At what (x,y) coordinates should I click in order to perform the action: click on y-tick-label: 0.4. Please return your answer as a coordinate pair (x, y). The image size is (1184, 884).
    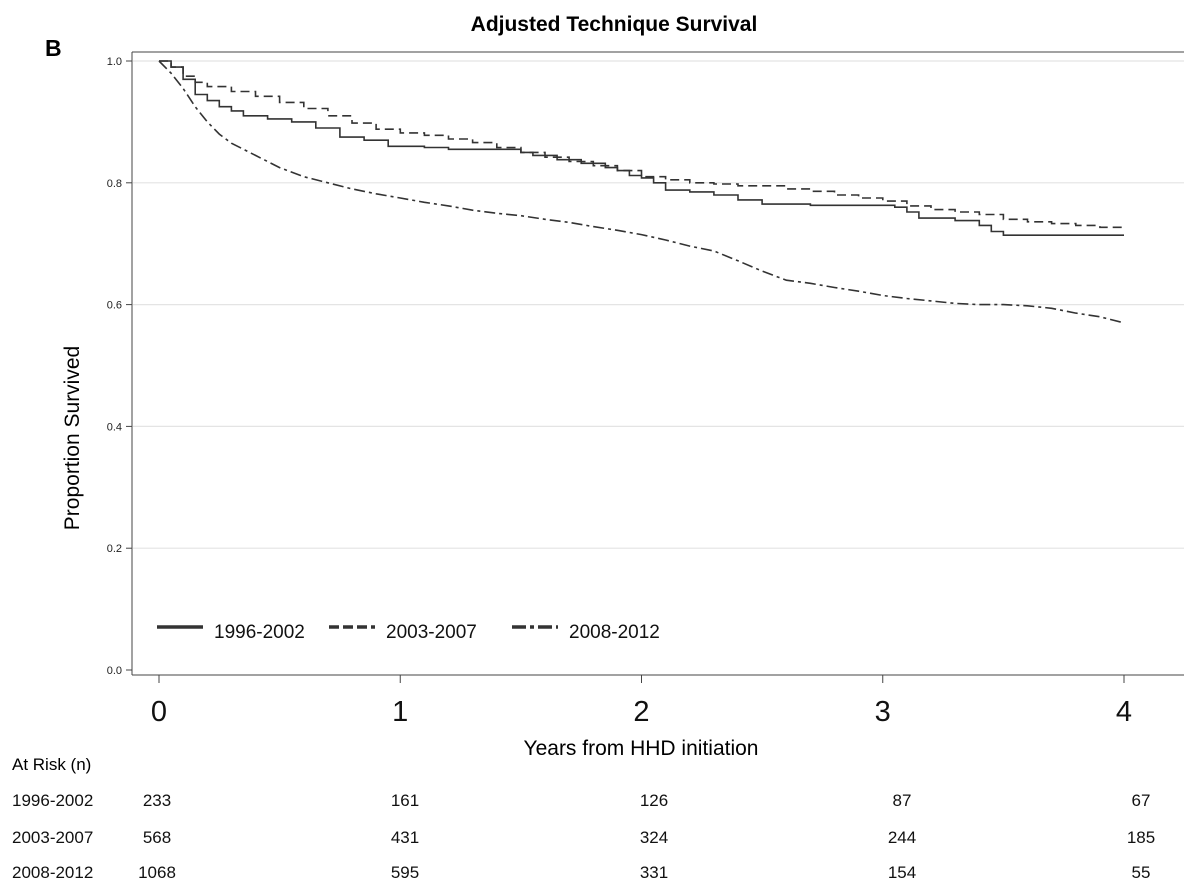
    Looking at the image, I should click on (114, 427).